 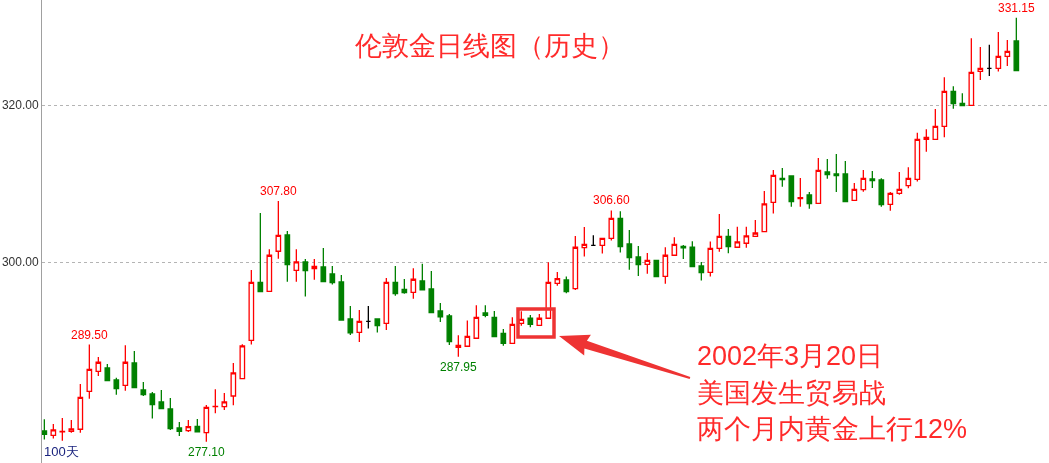 What do you see at coordinates (490, 46) in the screenshot?
I see `text: 伦敦金日线图（历史）` at bounding box center [490, 46].